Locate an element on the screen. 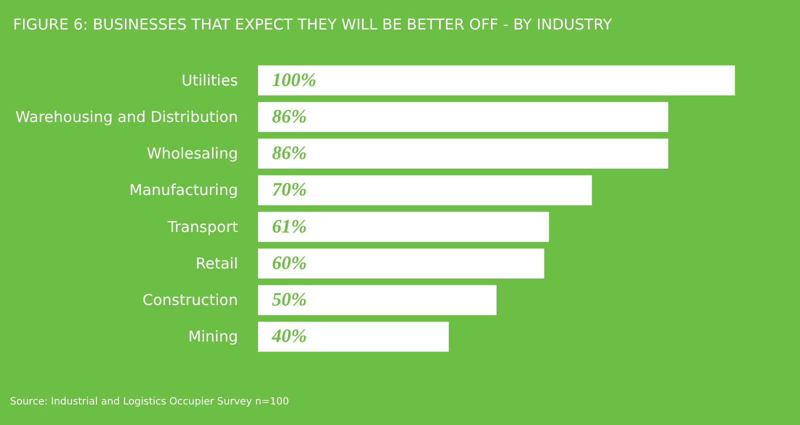 The width and height of the screenshot is (800, 425). chart-title: FIGURE 6: BUSINESSES THAT EXPECT THEY WILL BE BETTER OFF - BY INDUSTRY is located at coordinates (313, 25).